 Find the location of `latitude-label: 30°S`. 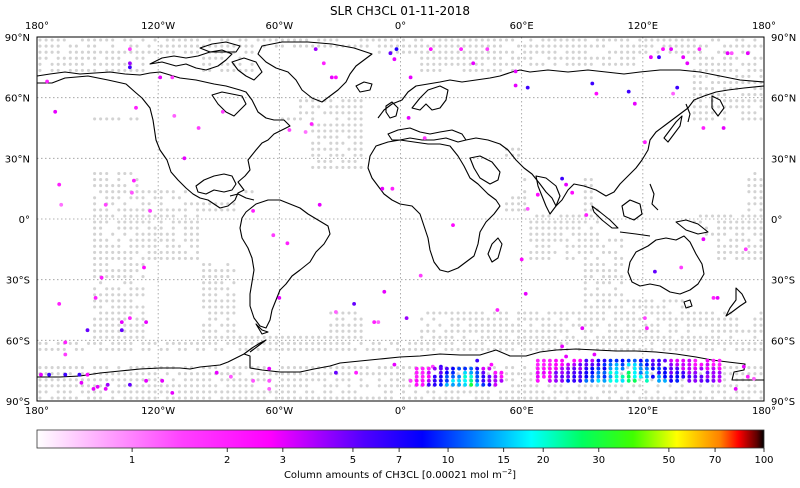

latitude-label: 30°S is located at coordinates (783, 281).